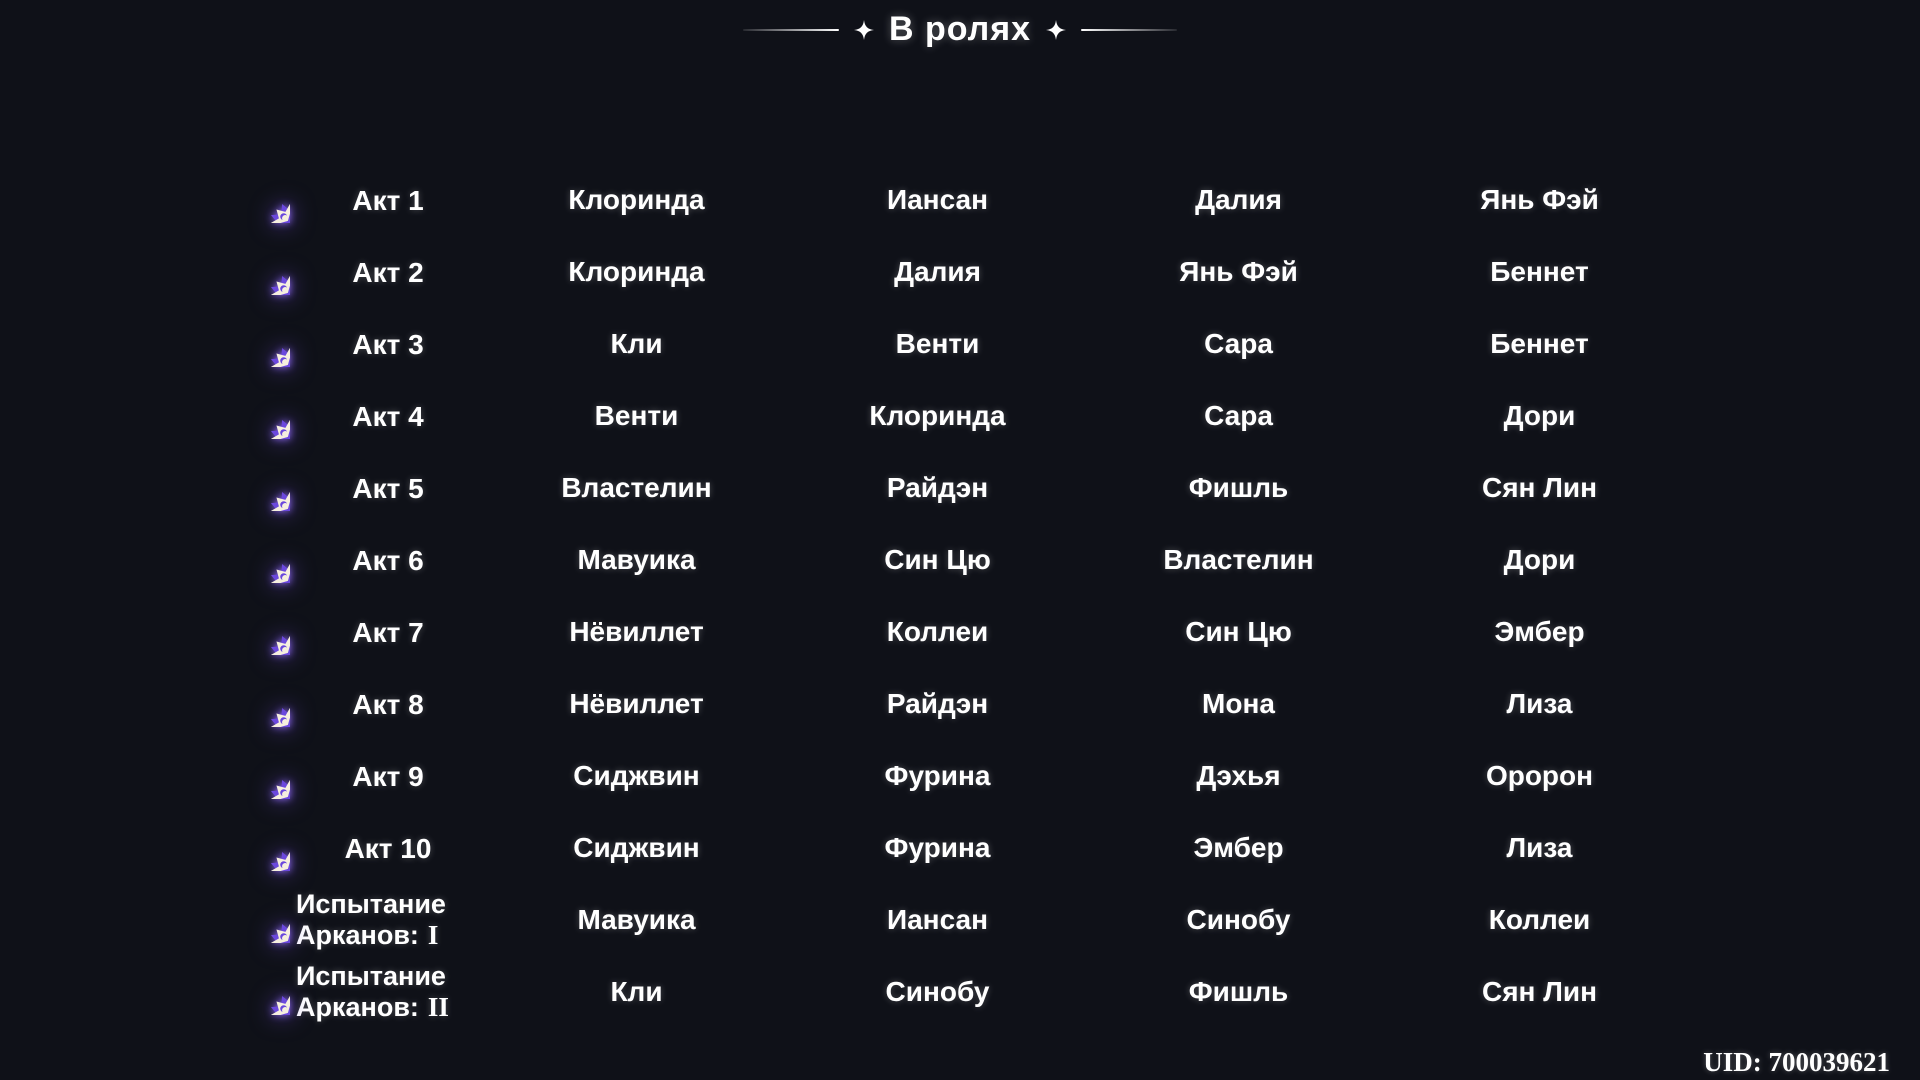 This screenshot has height=1080, width=1920. What do you see at coordinates (1539, 919) in the screenshot?
I see `role-name: Коллеи` at bounding box center [1539, 919].